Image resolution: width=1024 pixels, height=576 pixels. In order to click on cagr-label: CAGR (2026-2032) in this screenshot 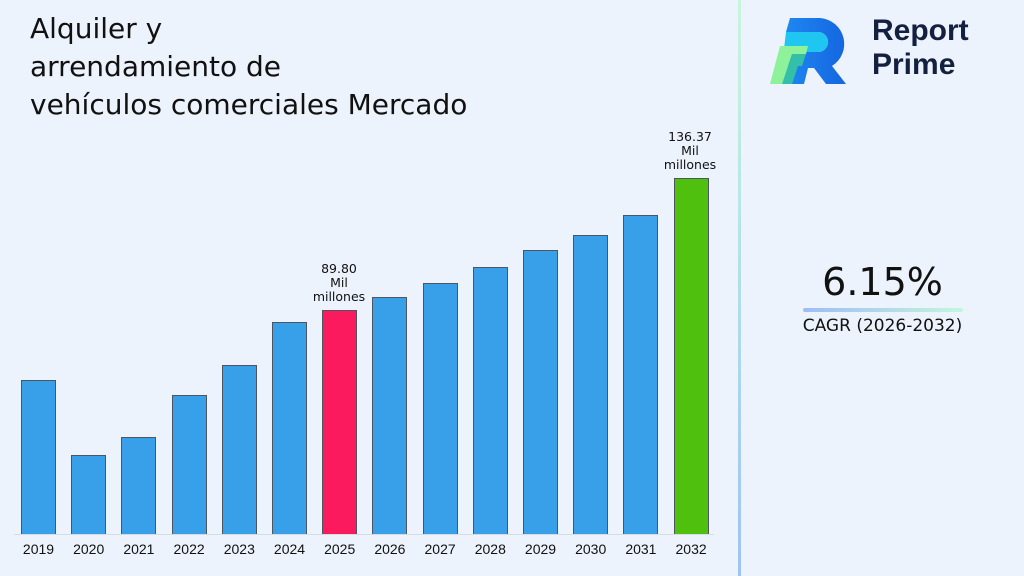, I will do `click(882, 326)`.